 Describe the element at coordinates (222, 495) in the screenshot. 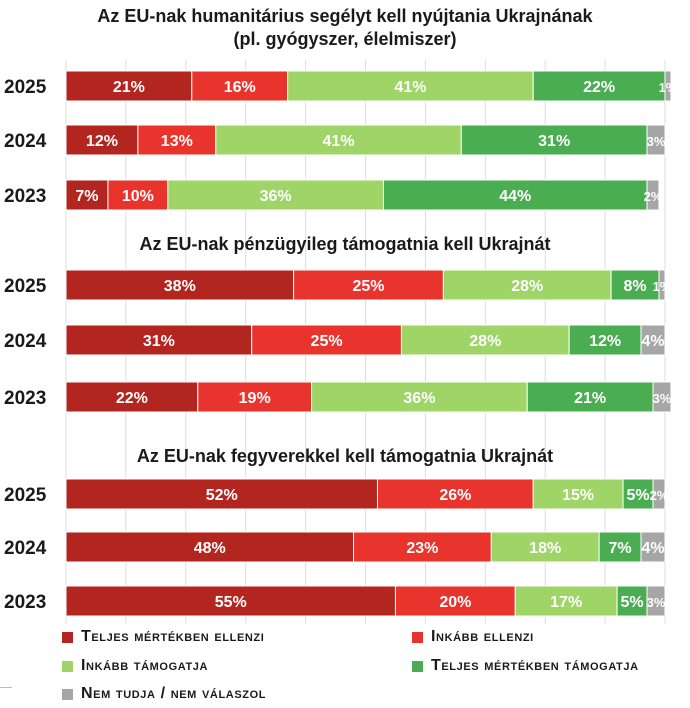

I see `data-label: 52%` at that location.